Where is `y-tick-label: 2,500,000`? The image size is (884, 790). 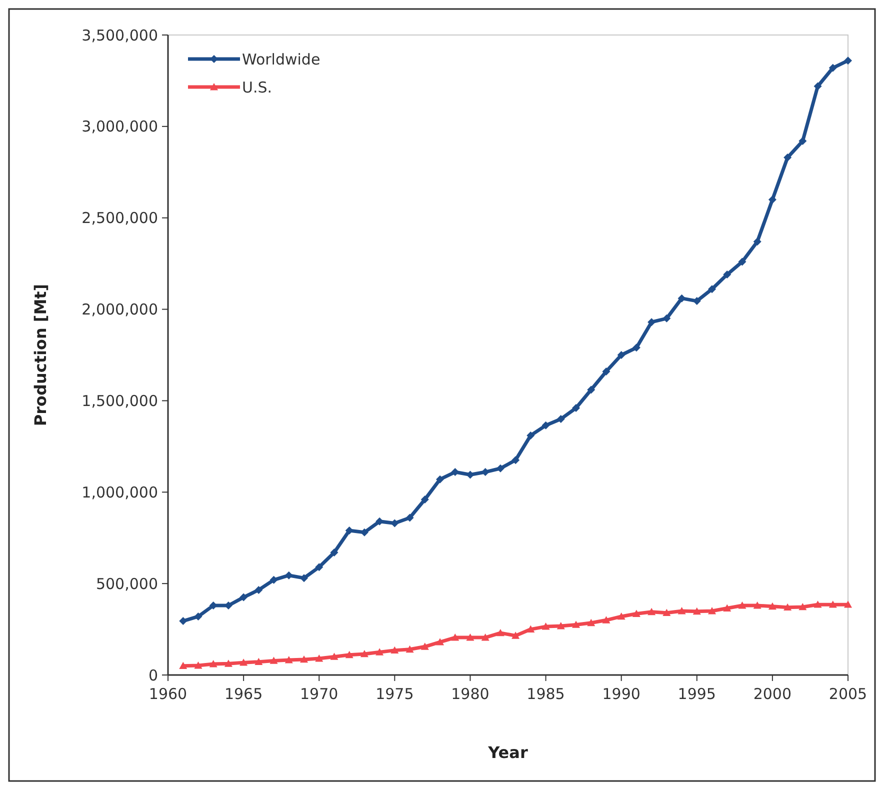 y-tick-label: 2,500,000 is located at coordinates (120, 218).